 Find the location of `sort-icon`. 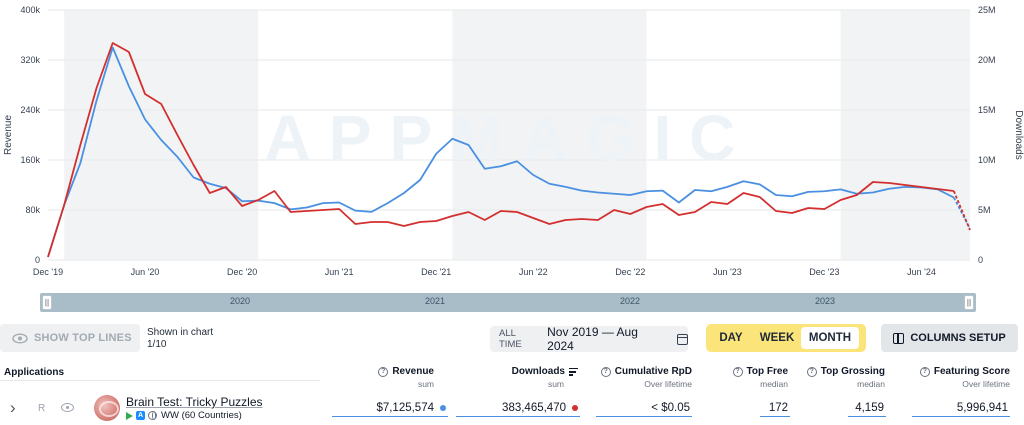

sort-icon is located at coordinates (573, 372).